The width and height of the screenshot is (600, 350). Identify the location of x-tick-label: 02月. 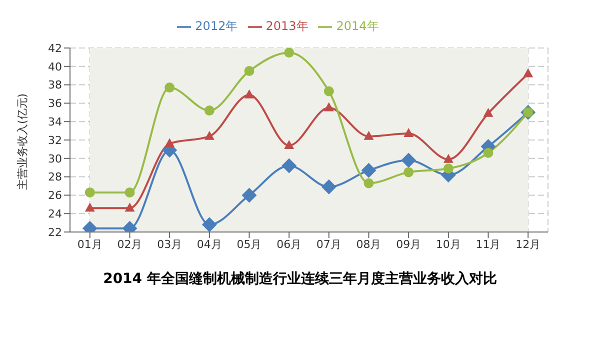
(129, 244).